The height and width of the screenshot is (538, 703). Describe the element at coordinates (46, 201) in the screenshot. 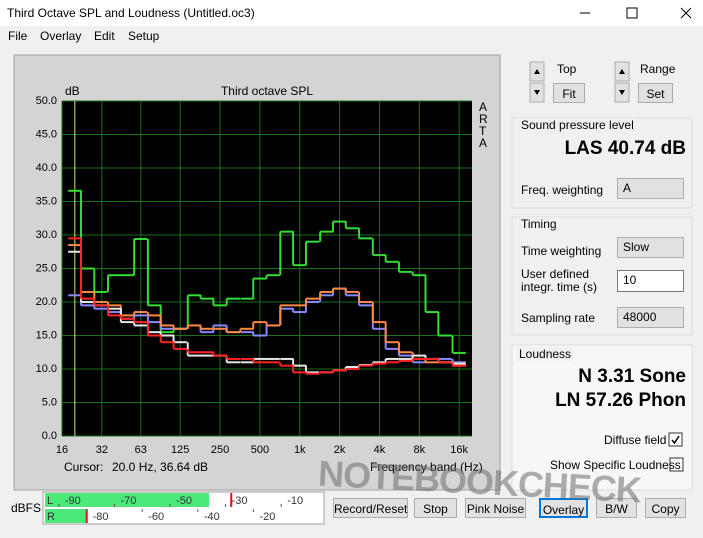

I see `y-tick-label: 35.0` at that location.